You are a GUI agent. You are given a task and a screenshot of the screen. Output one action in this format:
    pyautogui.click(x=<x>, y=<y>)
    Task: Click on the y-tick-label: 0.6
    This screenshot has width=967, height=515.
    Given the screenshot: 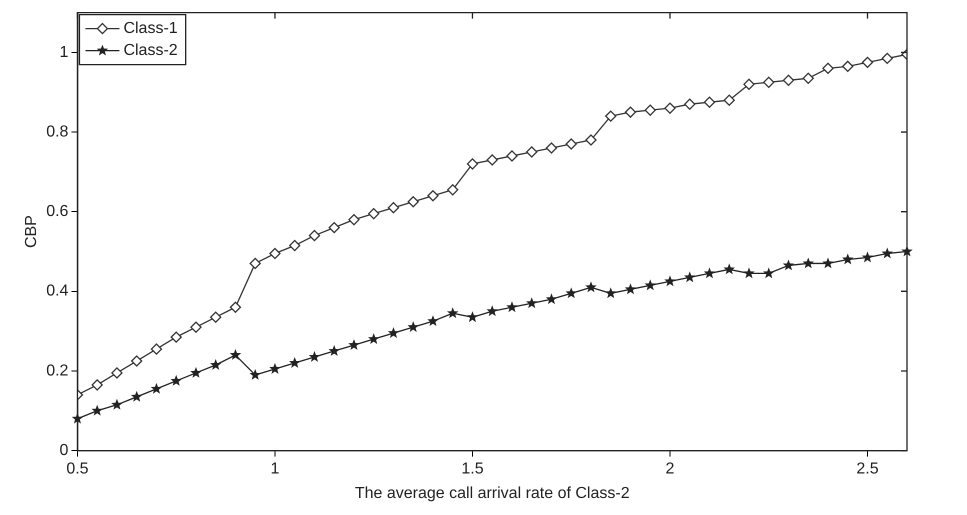 What is the action you would take?
    pyautogui.click(x=57, y=211)
    